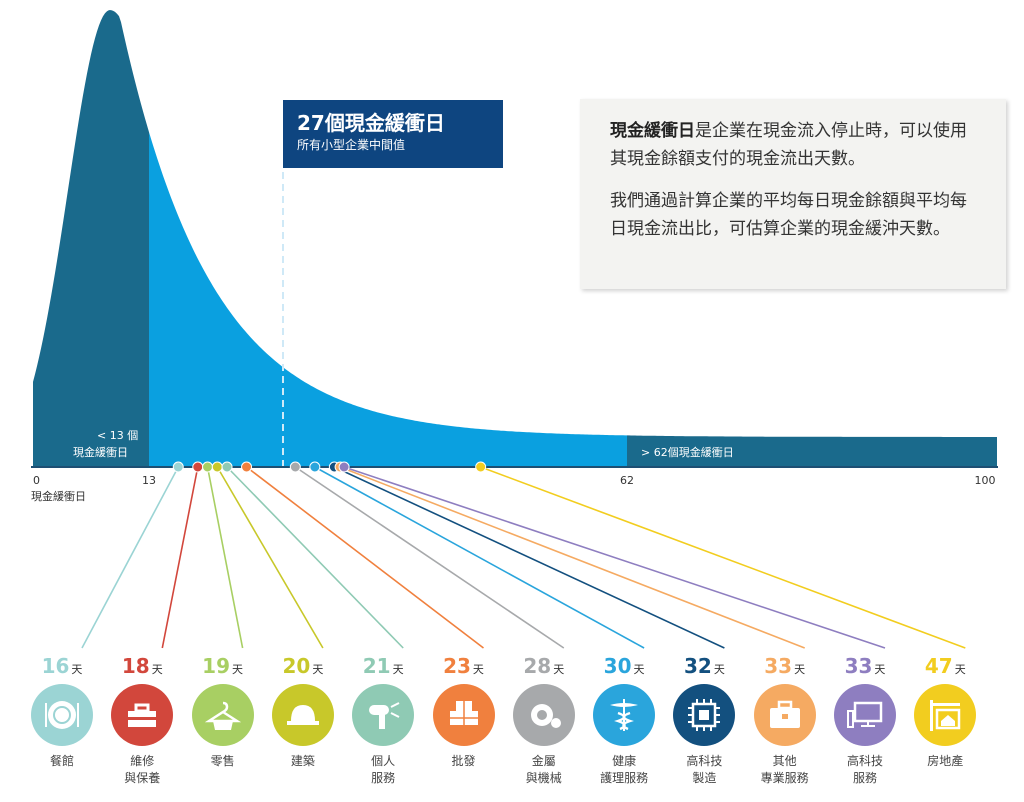 Image resolution: width=1024 pixels, height=802 pixels. I want to click on area-under-13-days, so click(91, 238).